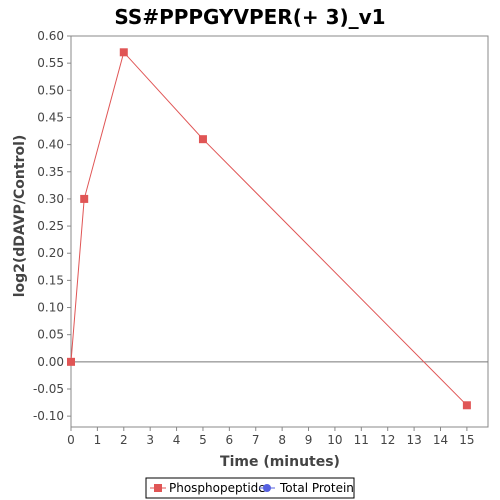  Describe the element at coordinates (50, 90) in the screenshot. I see `y-tick-label: 0.50` at that location.